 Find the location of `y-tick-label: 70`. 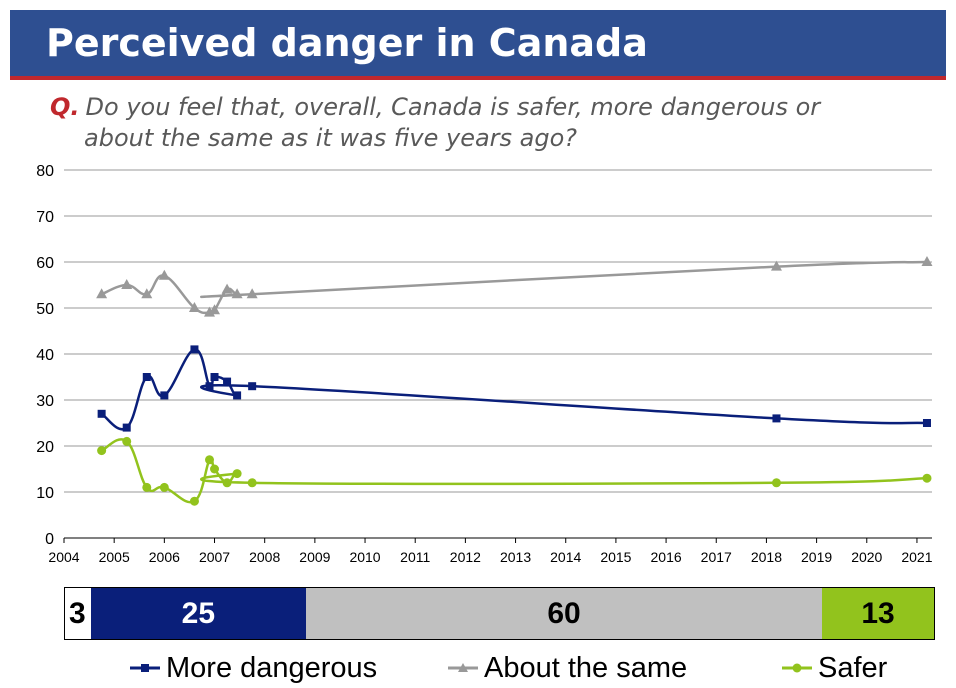

y-tick-label: 70 is located at coordinates (45, 217).